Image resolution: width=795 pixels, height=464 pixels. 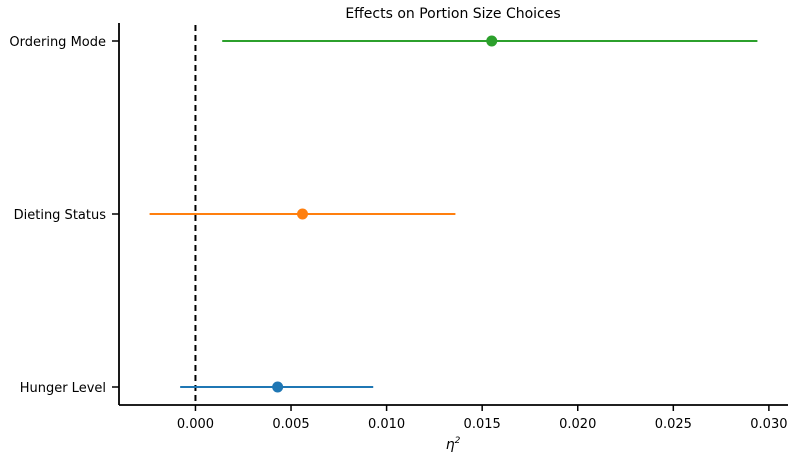 I want to click on chart-title: Effects on Portion Size Choices, so click(x=452, y=14).